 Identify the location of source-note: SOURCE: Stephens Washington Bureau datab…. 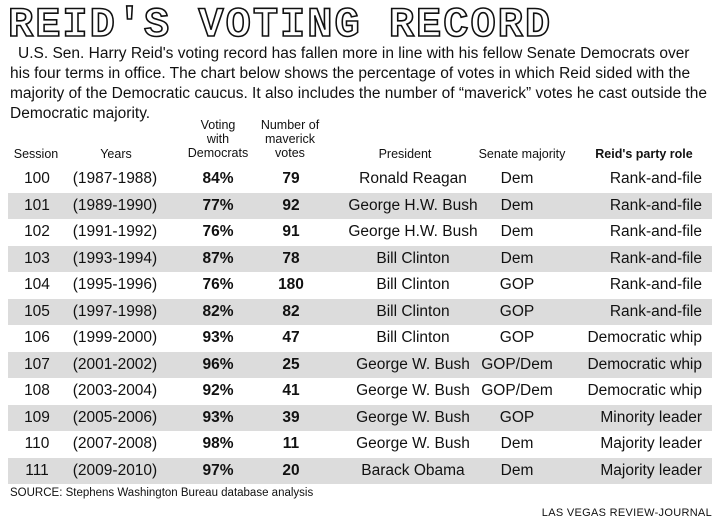
(162, 493).